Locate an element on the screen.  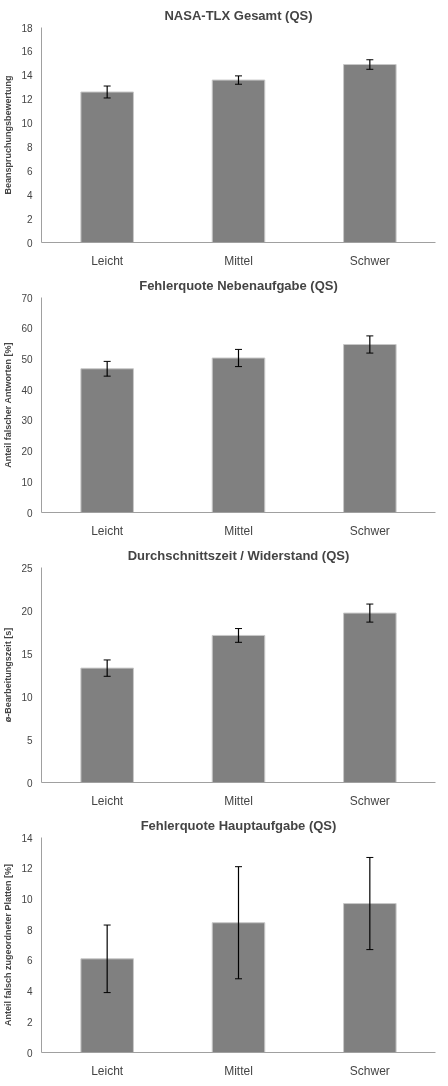
y-axis-title: ø-Bearbeitungszeit [s] is located at coordinates (8, 675).